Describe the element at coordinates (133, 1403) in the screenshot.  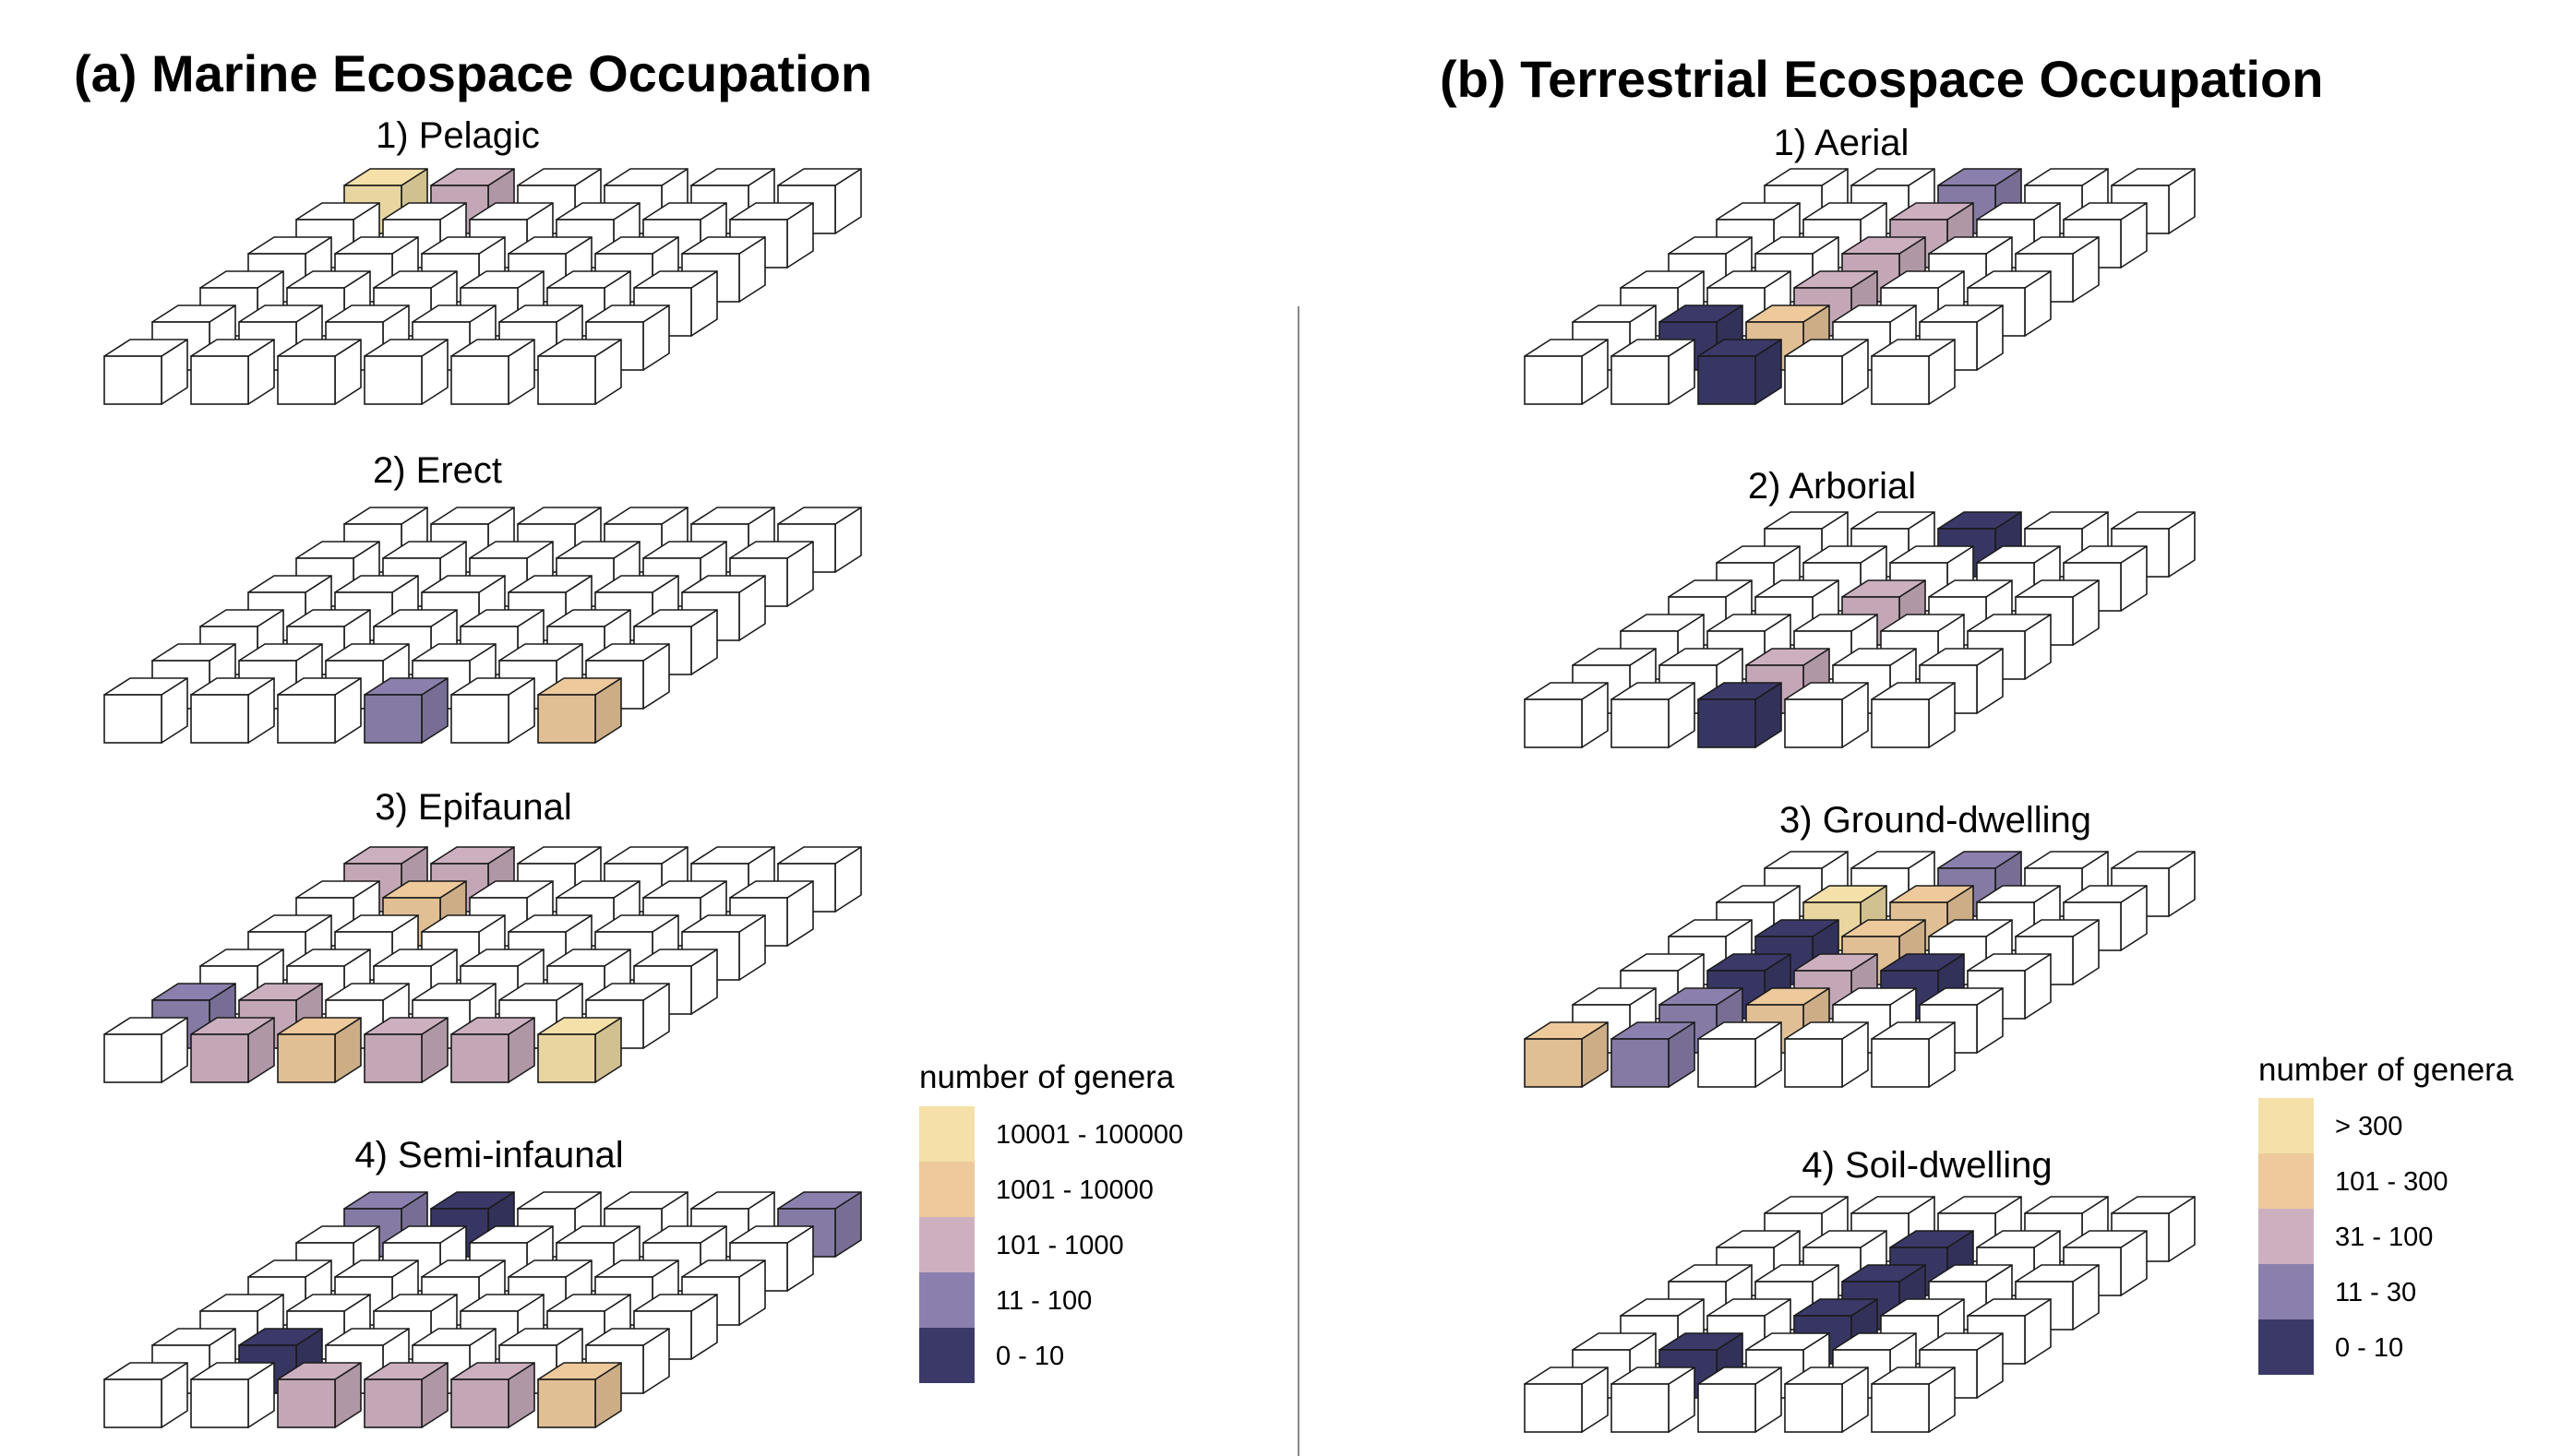
I see `marine-cube-g4-r0-c0-front` at that location.